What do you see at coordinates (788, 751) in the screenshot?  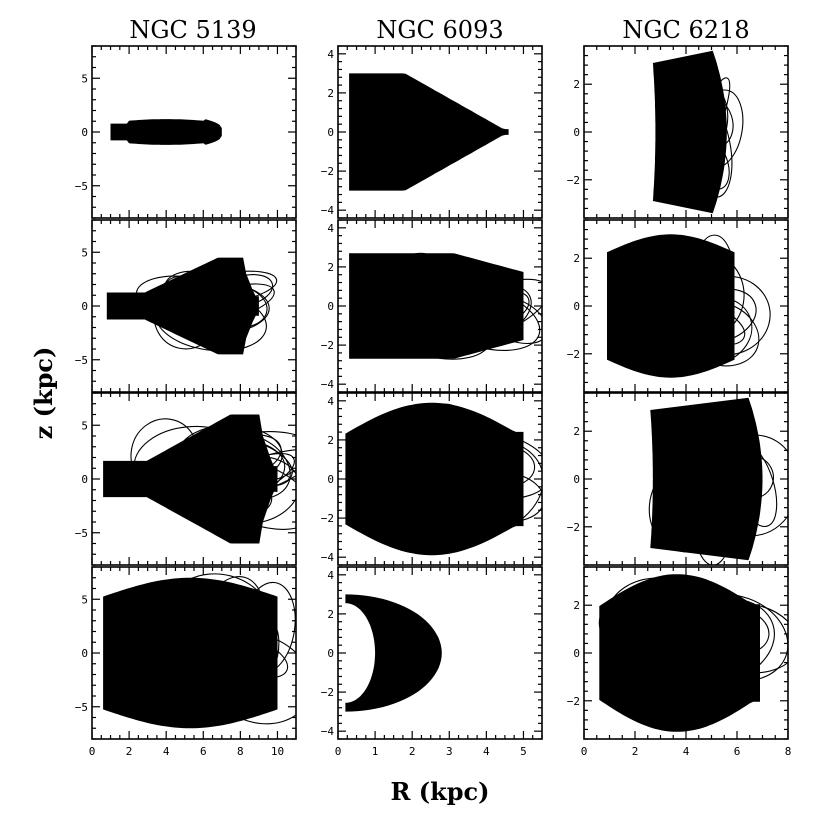 I see `x-tick-label: 8` at bounding box center [788, 751].